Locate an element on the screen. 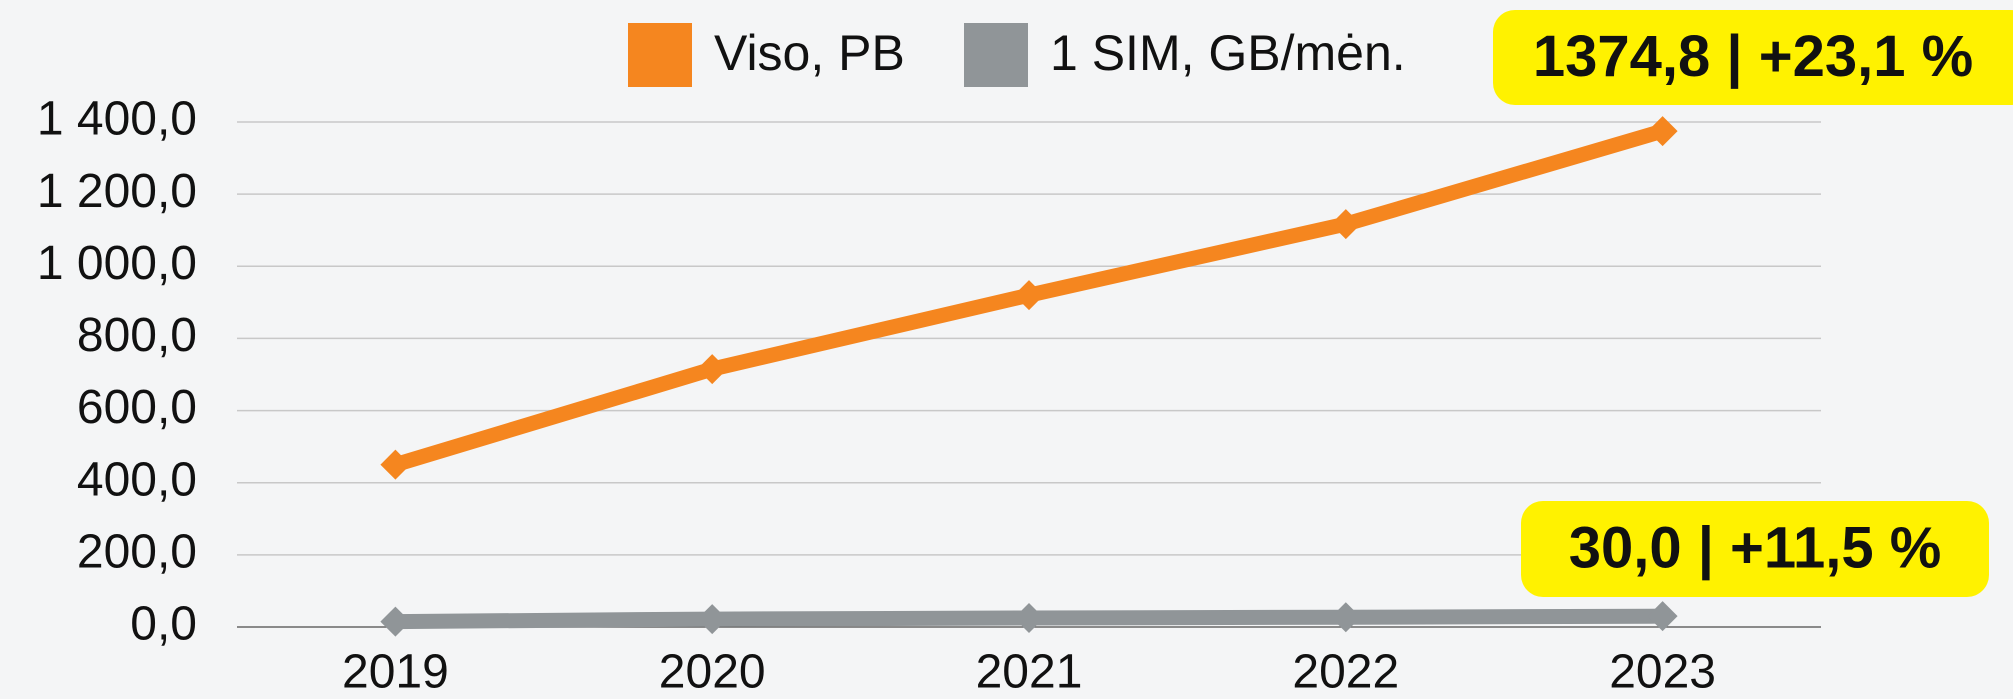 This screenshot has height=699, width=2013. y-tick-label: 0,0 is located at coordinates (163, 624).